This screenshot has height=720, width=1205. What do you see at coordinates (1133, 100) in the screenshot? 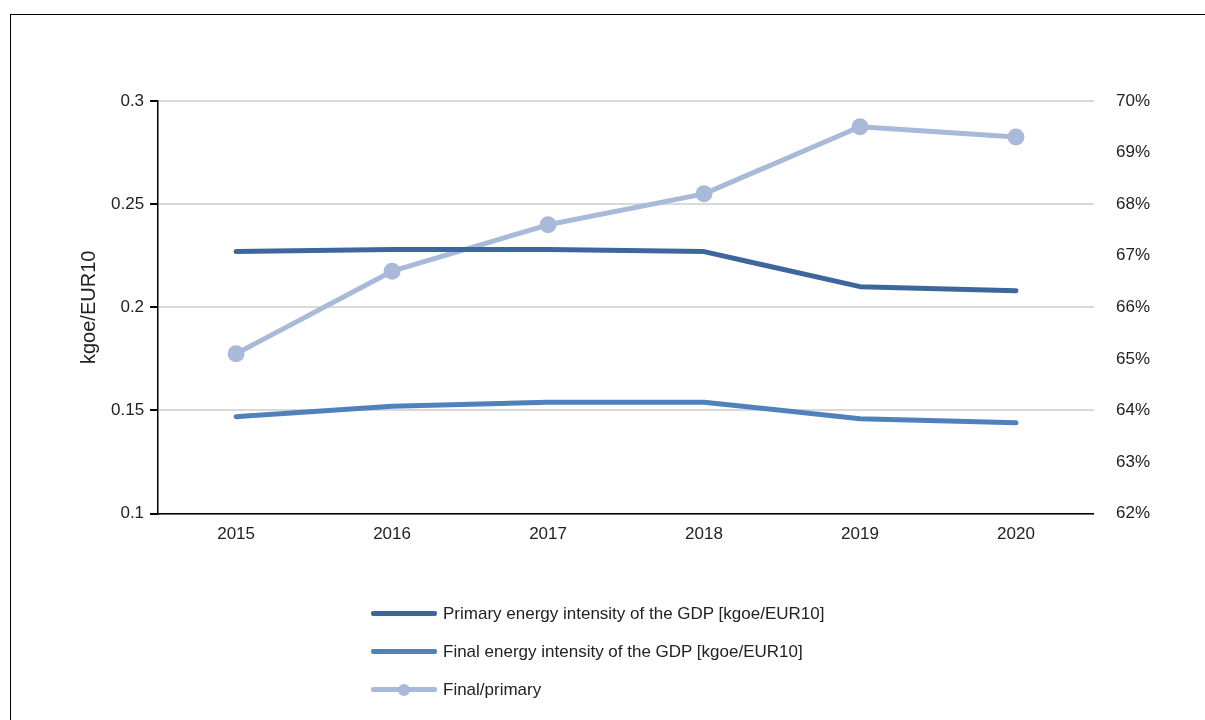
I see `y2-tick-label: 70%` at bounding box center [1133, 100].